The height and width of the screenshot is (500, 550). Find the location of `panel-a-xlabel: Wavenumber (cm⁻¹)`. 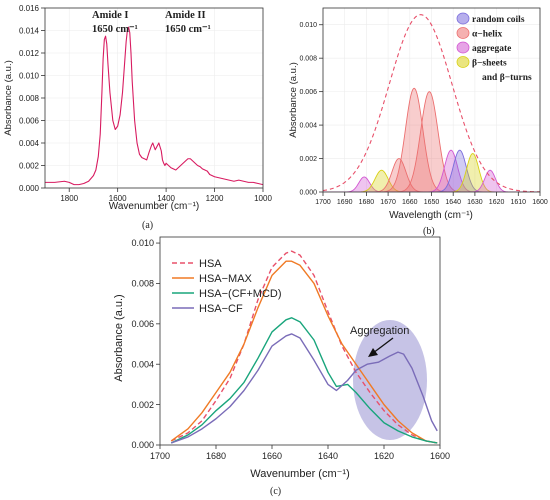

panel-a-xlabel: Wavenumber (cm⁻¹) is located at coordinates (154, 206).